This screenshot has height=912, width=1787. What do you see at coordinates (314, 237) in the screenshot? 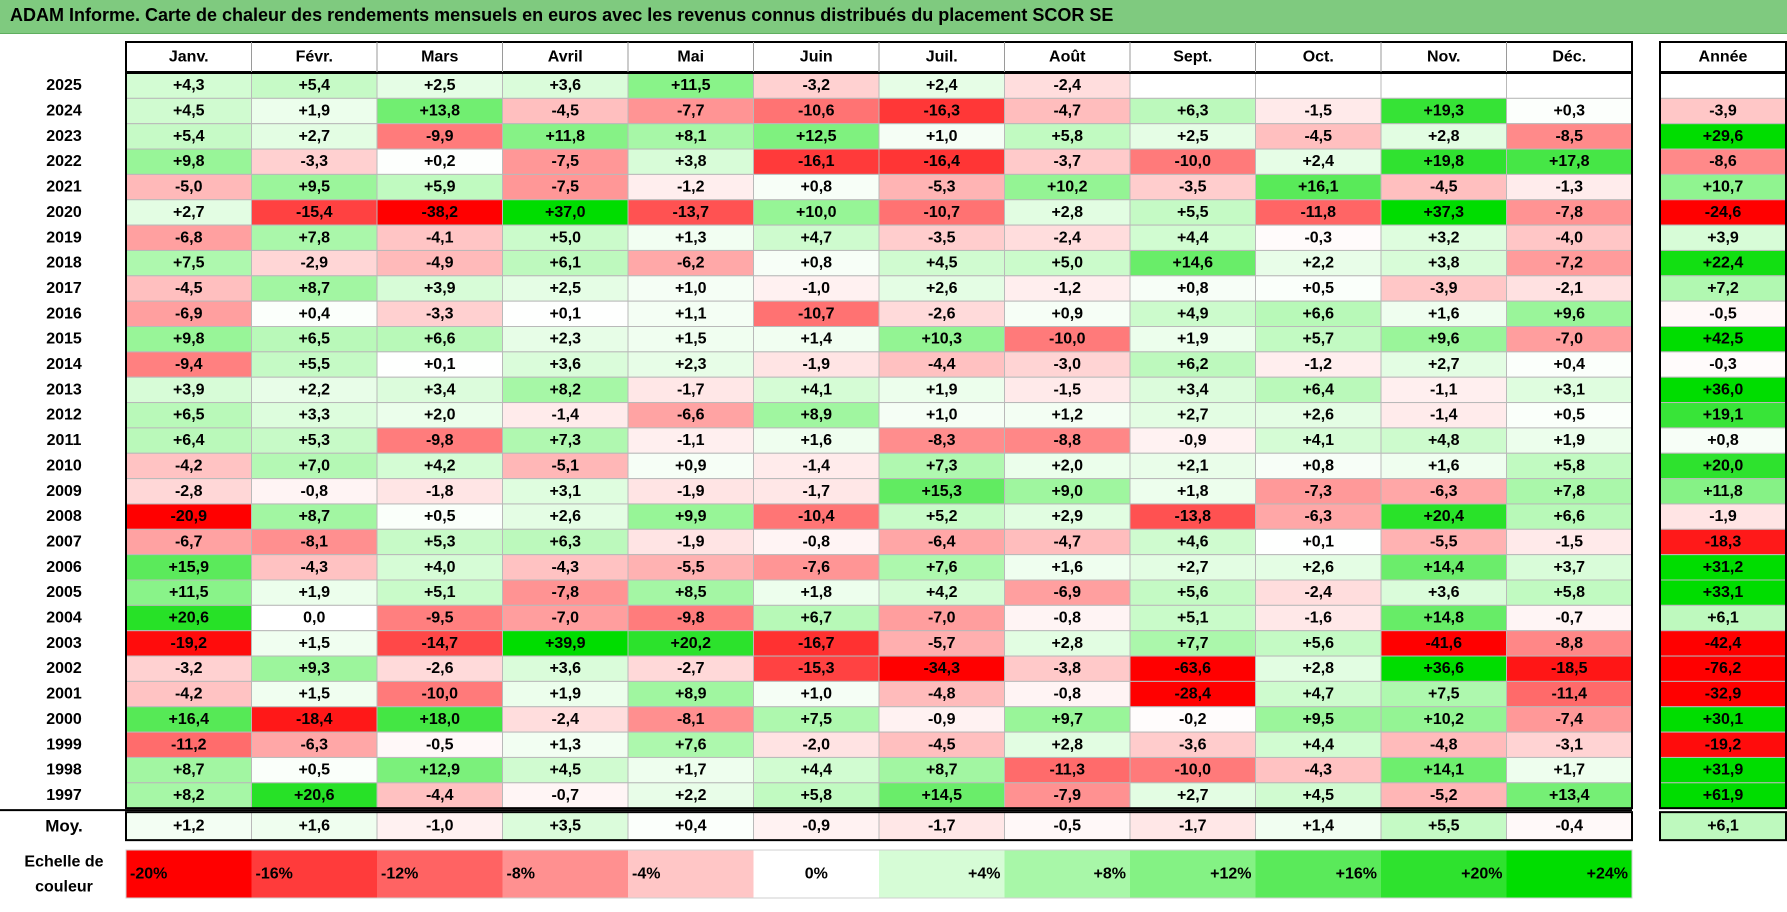
I see `cell-value: +7,8` at bounding box center [314, 237].